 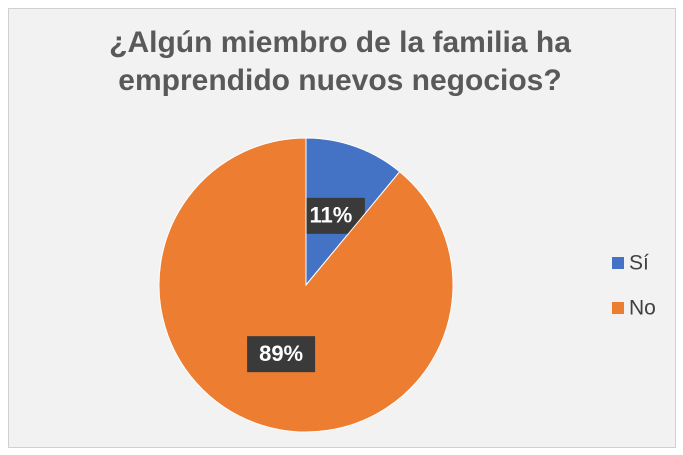 I want to click on data-label: 89%, so click(x=281, y=353).